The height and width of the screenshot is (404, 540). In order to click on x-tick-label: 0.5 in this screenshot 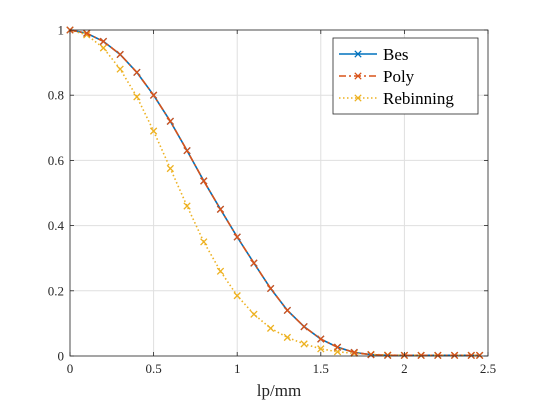, I will do `click(153, 368)`.